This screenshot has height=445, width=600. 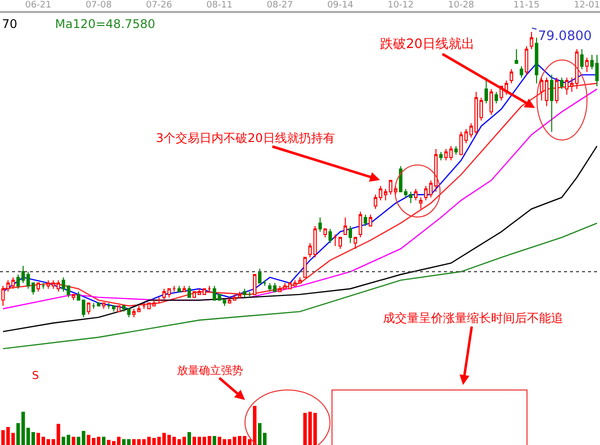 I want to click on x-tick-label: 10-12, so click(x=401, y=5).